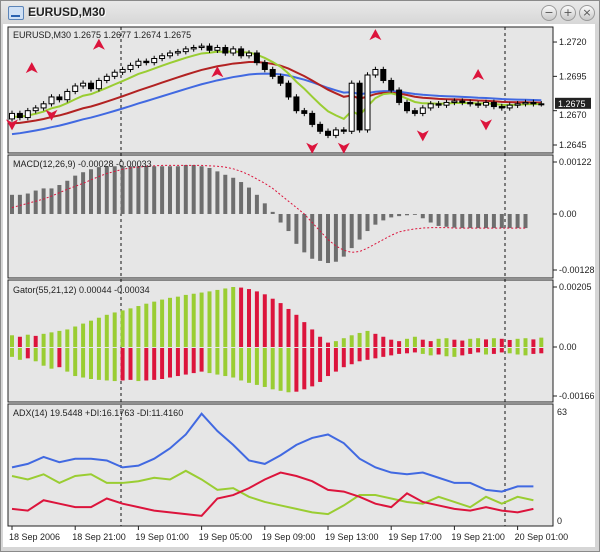 The image size is (600, 552). I want to click on minimize-button: −, so click(549, 13).